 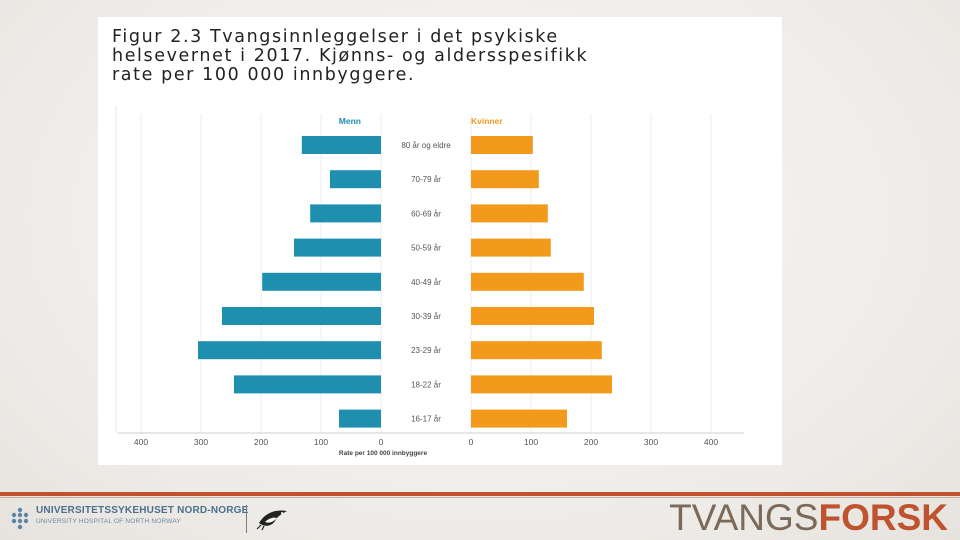 What do you see at coordinates (480, 494) in the screenshot?
I see `footer-accent-bar` at bounding box center [480, 494].